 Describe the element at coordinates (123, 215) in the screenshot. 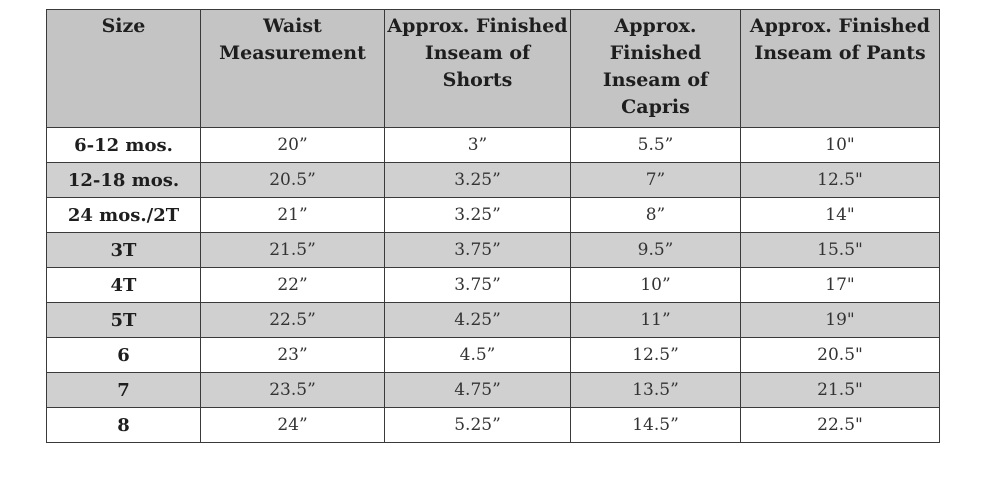

I see `size-cell: 24 mos./2T` at that location.